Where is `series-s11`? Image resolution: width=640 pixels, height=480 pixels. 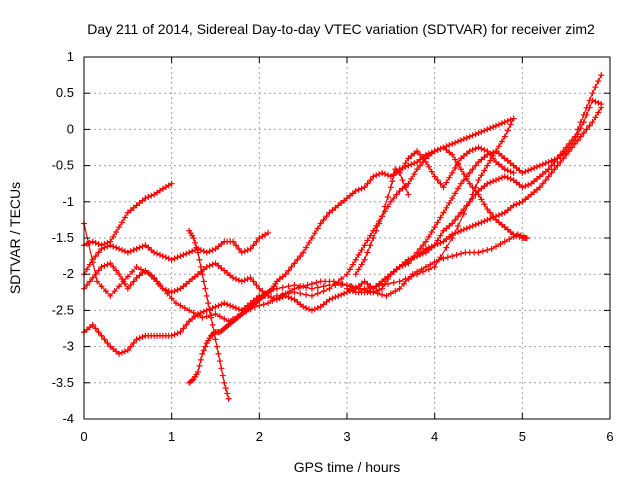
series-s11 is located at coordinates (401, 221).